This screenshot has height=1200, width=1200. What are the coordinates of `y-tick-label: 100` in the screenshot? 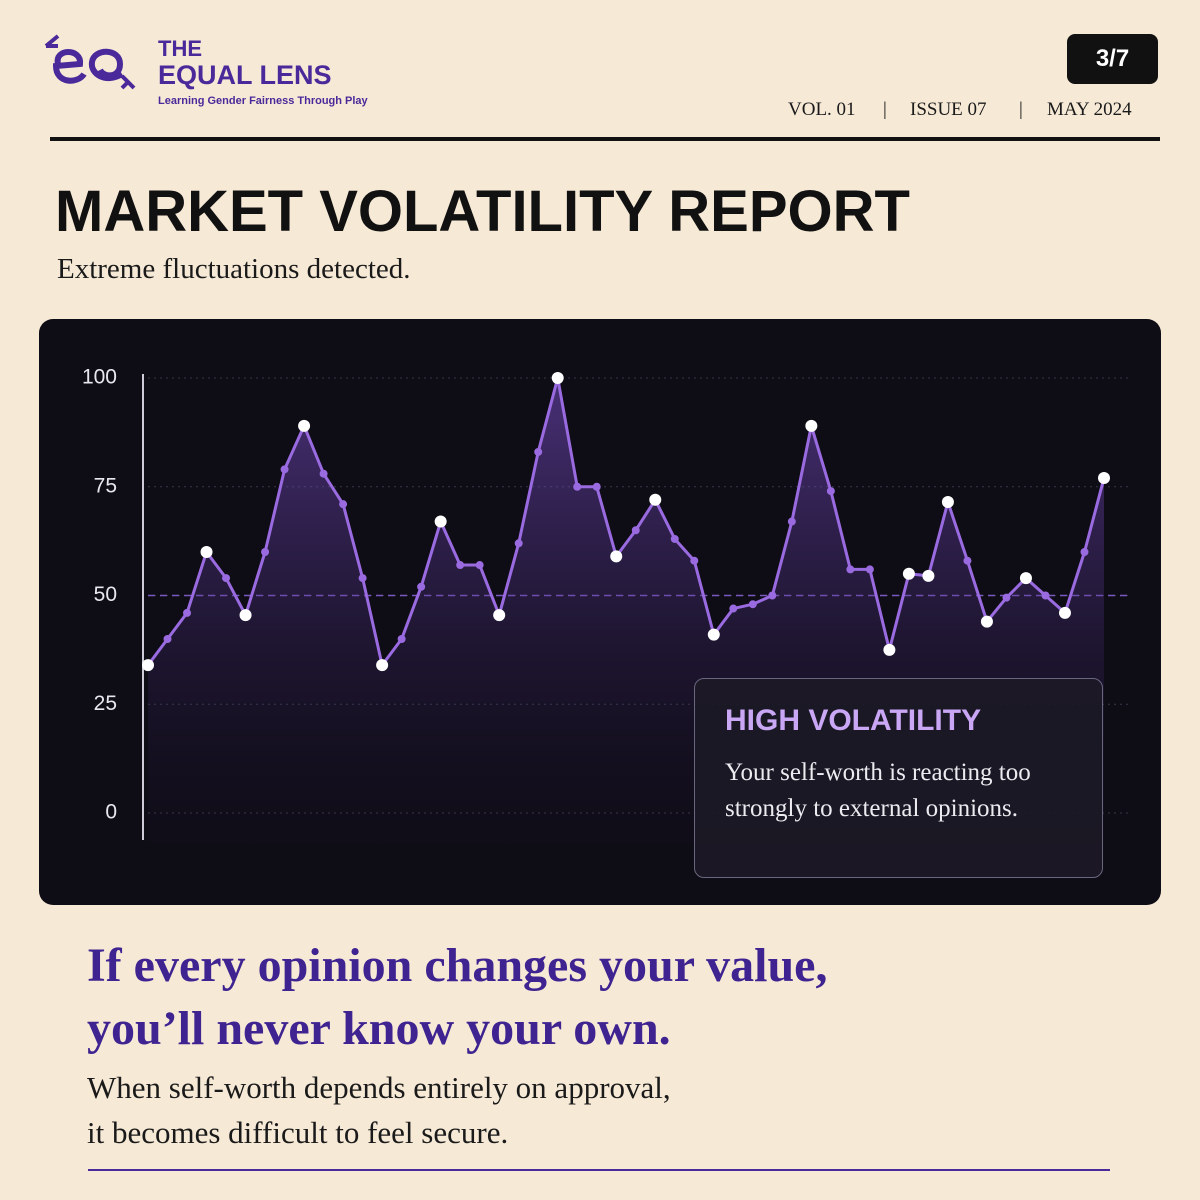 It's located at (99, 377).